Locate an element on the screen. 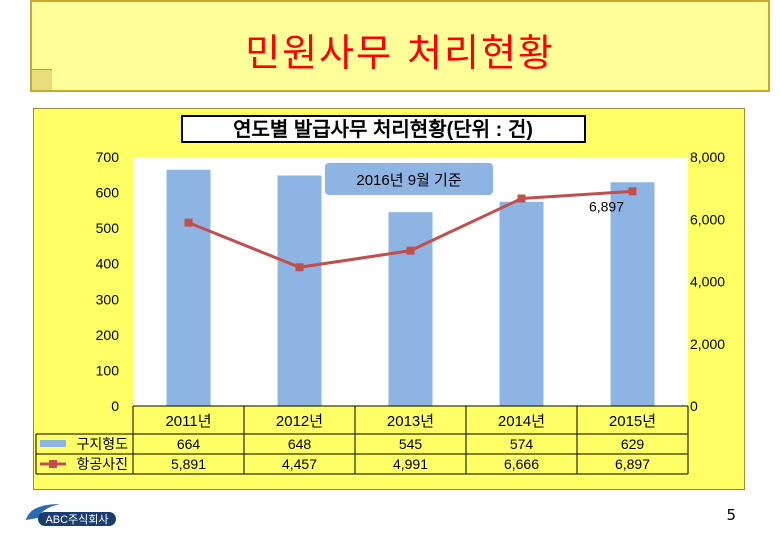  line-data-label: 6,897 is located at coordinates (606, 206).